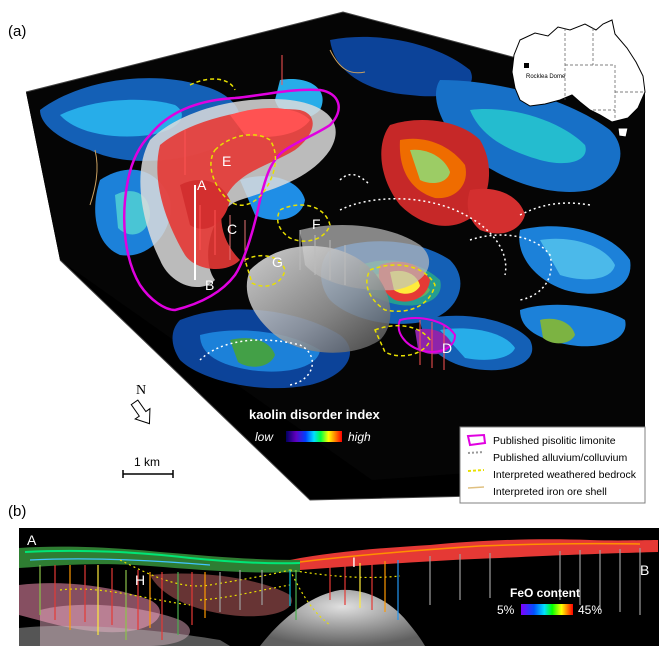 The height and width of the screenshot is (646, 661). Describe the element at coordinates (342, 617) in the screenshot. I see `grey-dome-section` at that location.